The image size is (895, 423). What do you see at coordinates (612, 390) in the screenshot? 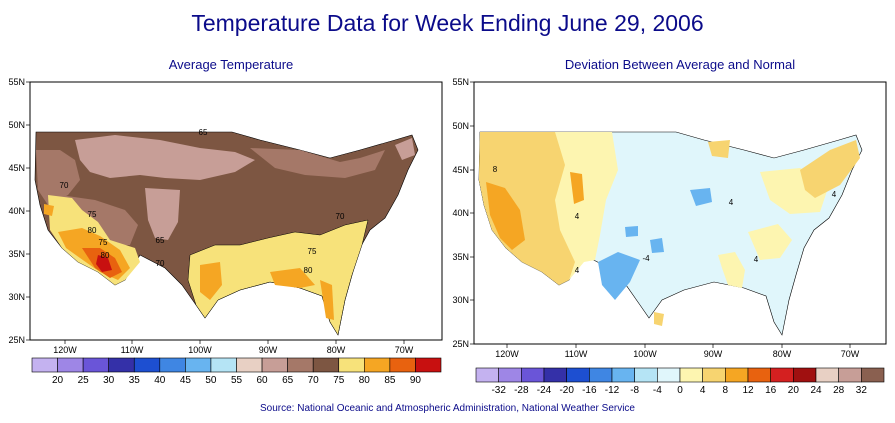
I see `legend-label: -12` at bounding box center [612, 390].